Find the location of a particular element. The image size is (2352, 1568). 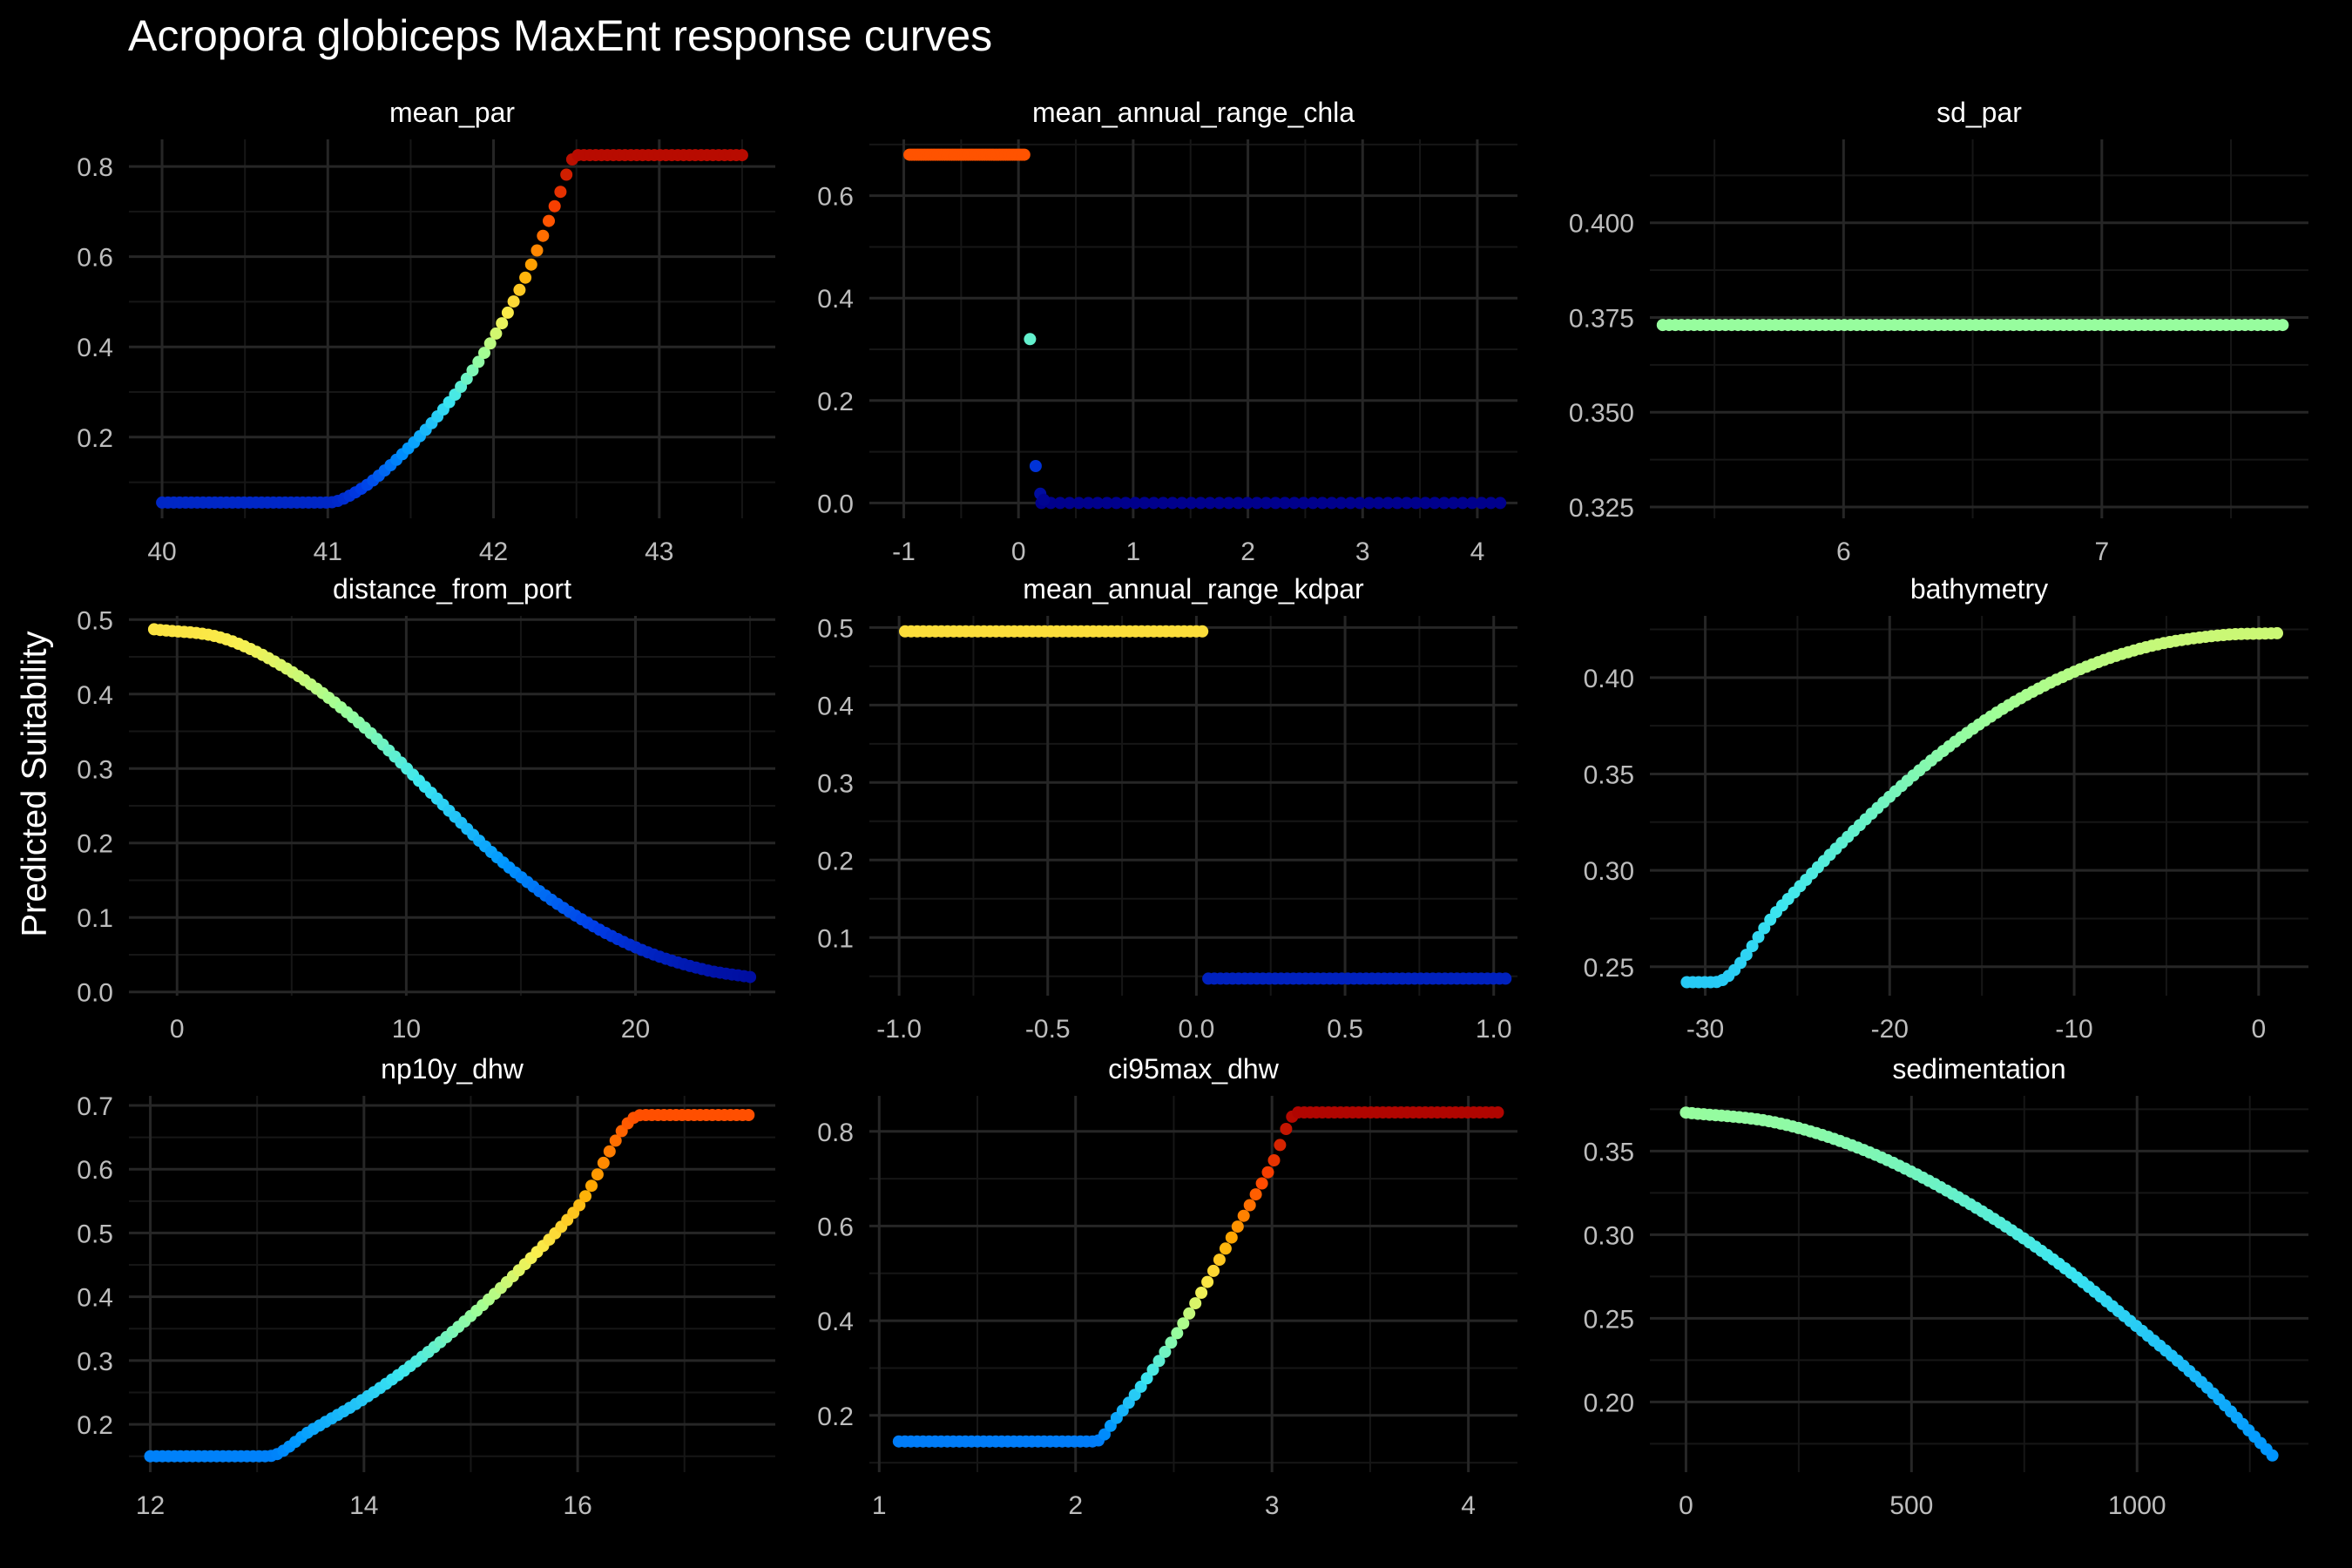

x-tick-label: 20 is located at coordinates (635, 1029).